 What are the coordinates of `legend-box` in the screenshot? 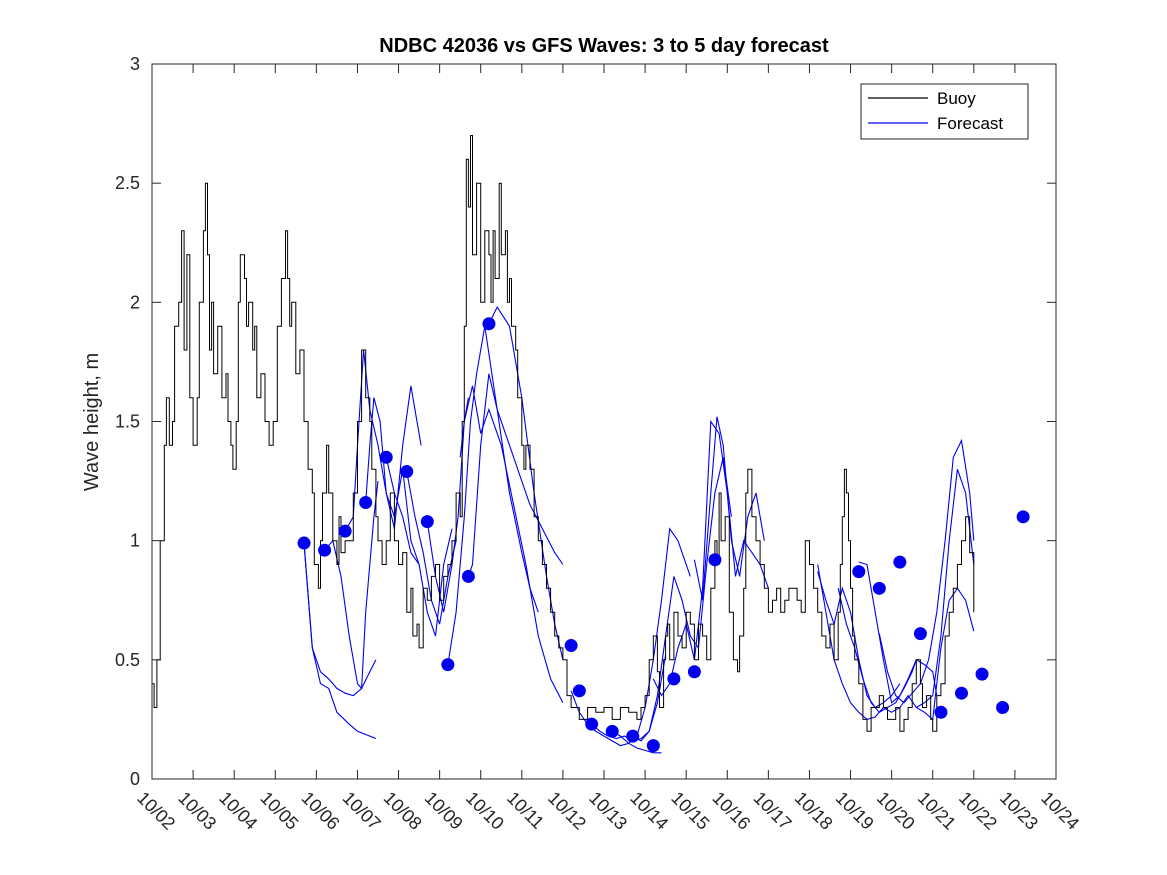 It's located at (944, 111).